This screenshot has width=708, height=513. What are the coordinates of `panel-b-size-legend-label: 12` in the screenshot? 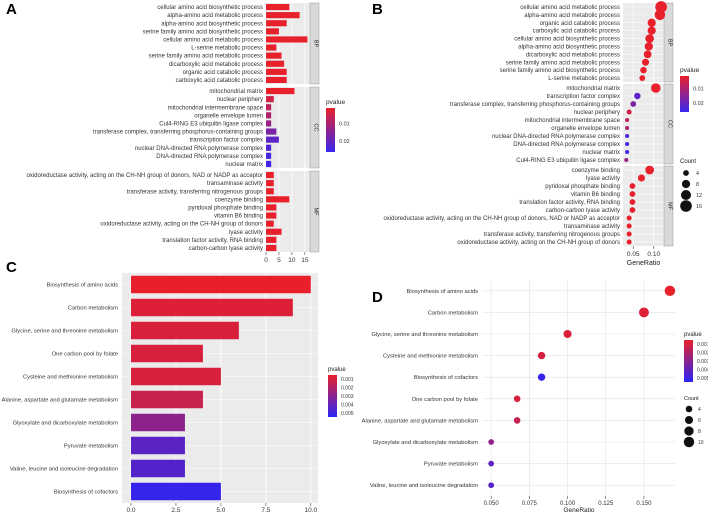 It's located at (699, 196).